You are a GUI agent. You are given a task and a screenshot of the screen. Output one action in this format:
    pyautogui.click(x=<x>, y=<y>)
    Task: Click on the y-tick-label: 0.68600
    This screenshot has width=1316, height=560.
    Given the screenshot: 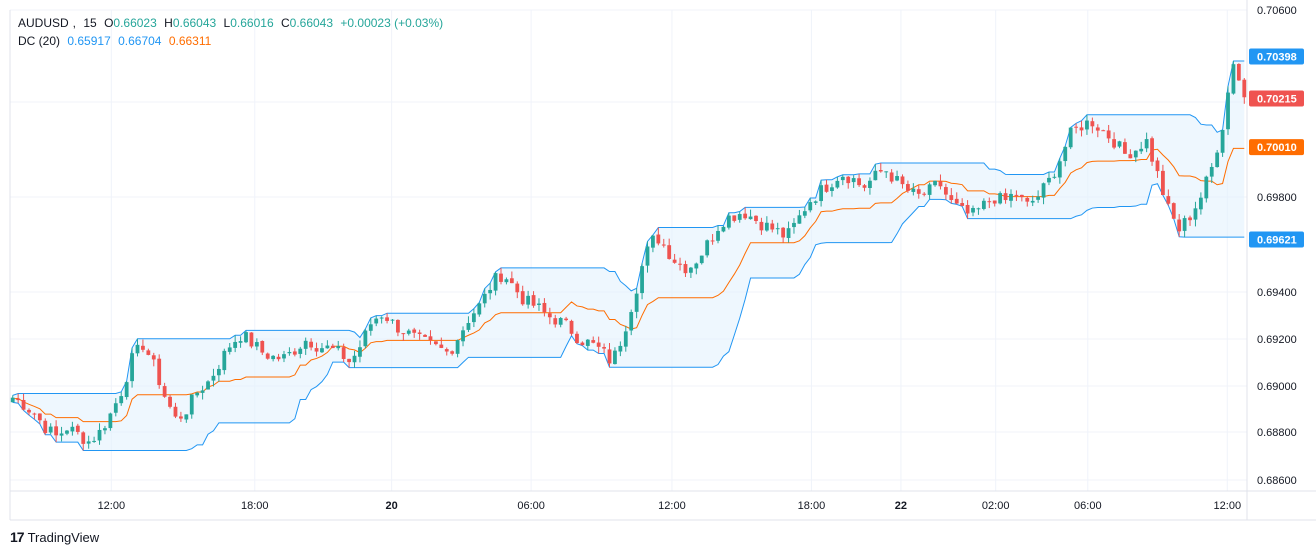 What is the action you would take?
    pyautogui.click(x=1277, y=481)
    